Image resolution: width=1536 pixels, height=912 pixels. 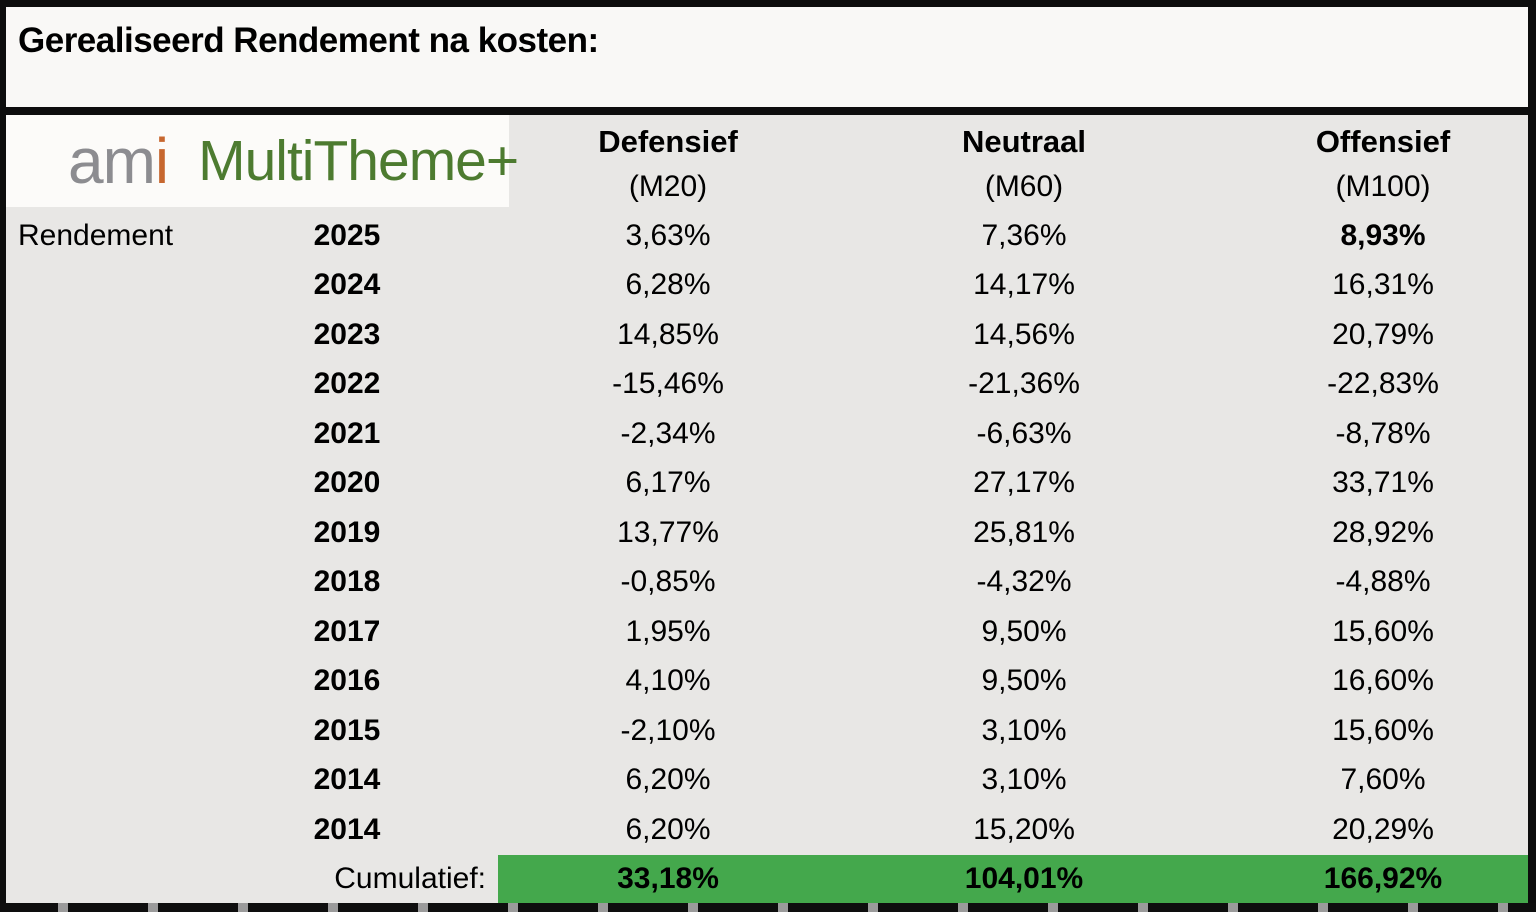 I want to click on cumulative-label: Cumulatief:, so click(x=410, y=878).